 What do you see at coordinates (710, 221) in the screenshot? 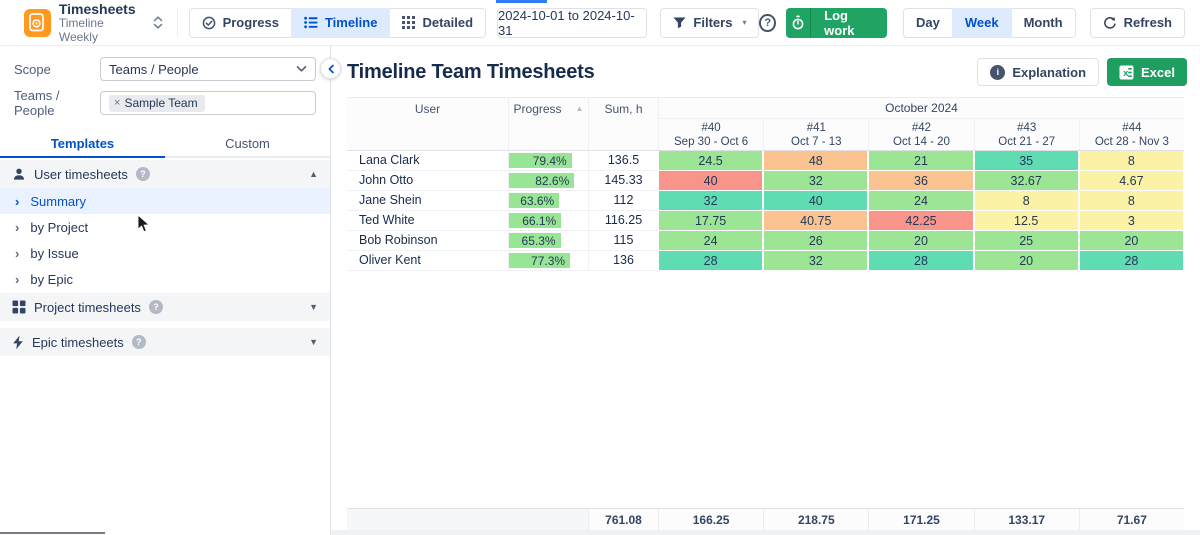
I see `timesheet-week-cell: 17.75` at bounding box center [710, 221].